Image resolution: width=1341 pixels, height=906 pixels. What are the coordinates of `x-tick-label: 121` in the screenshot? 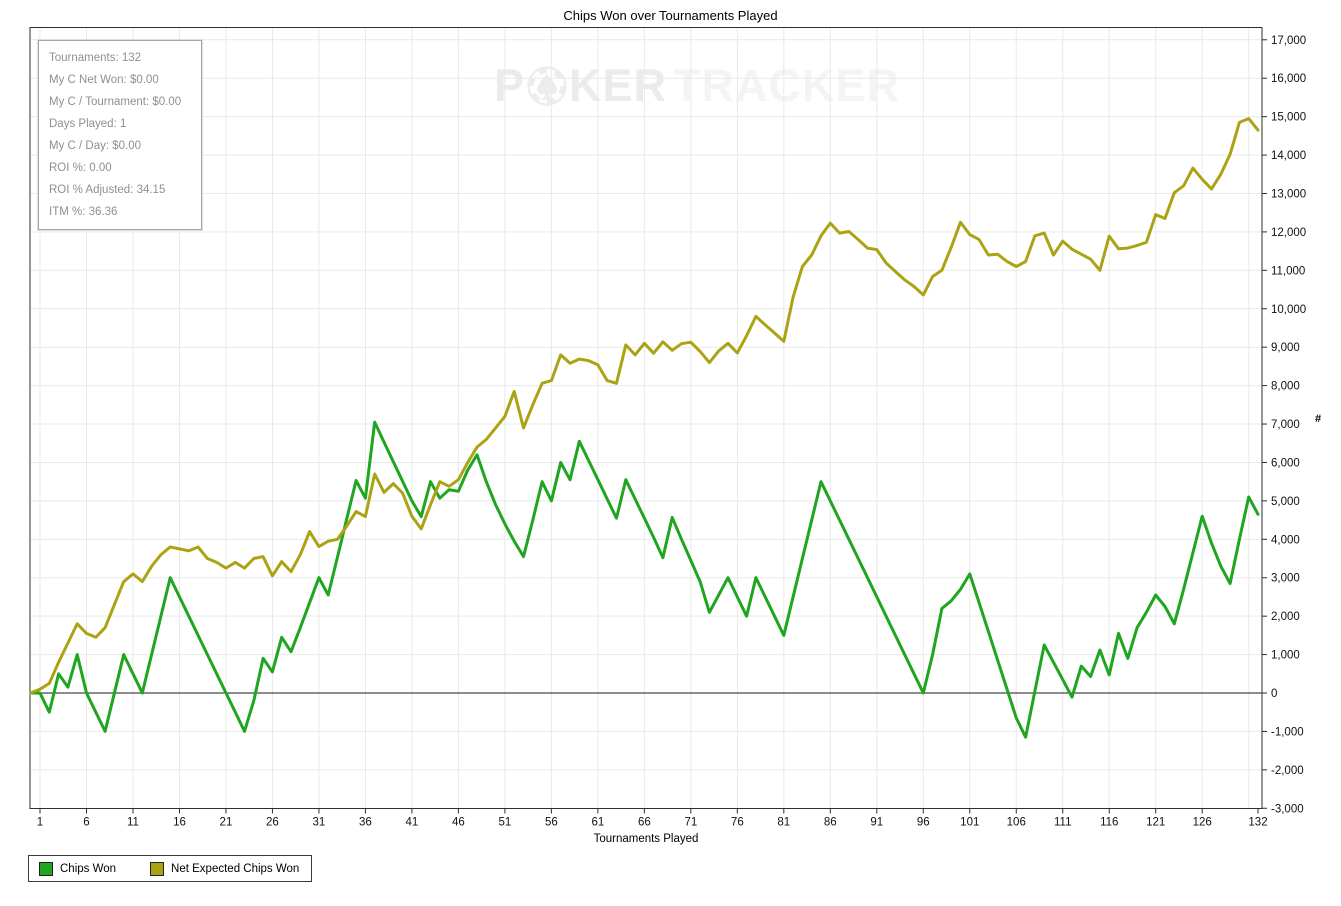 It's located at (1155, 823).